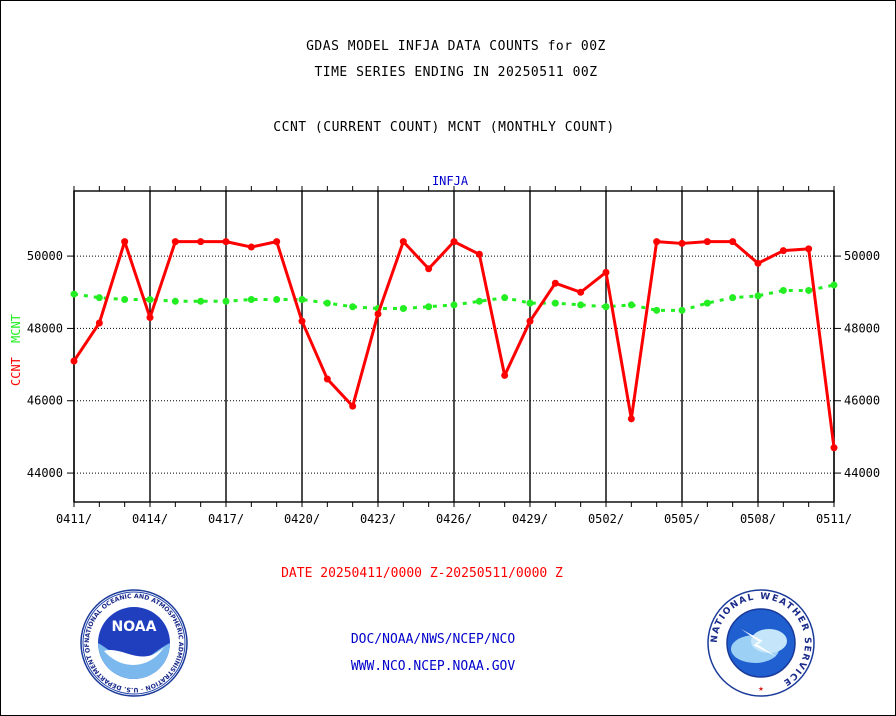 The width and height of the screenshot is (896, 716). I want to click on y-tick-label-left: 44000, so click(45, 473).